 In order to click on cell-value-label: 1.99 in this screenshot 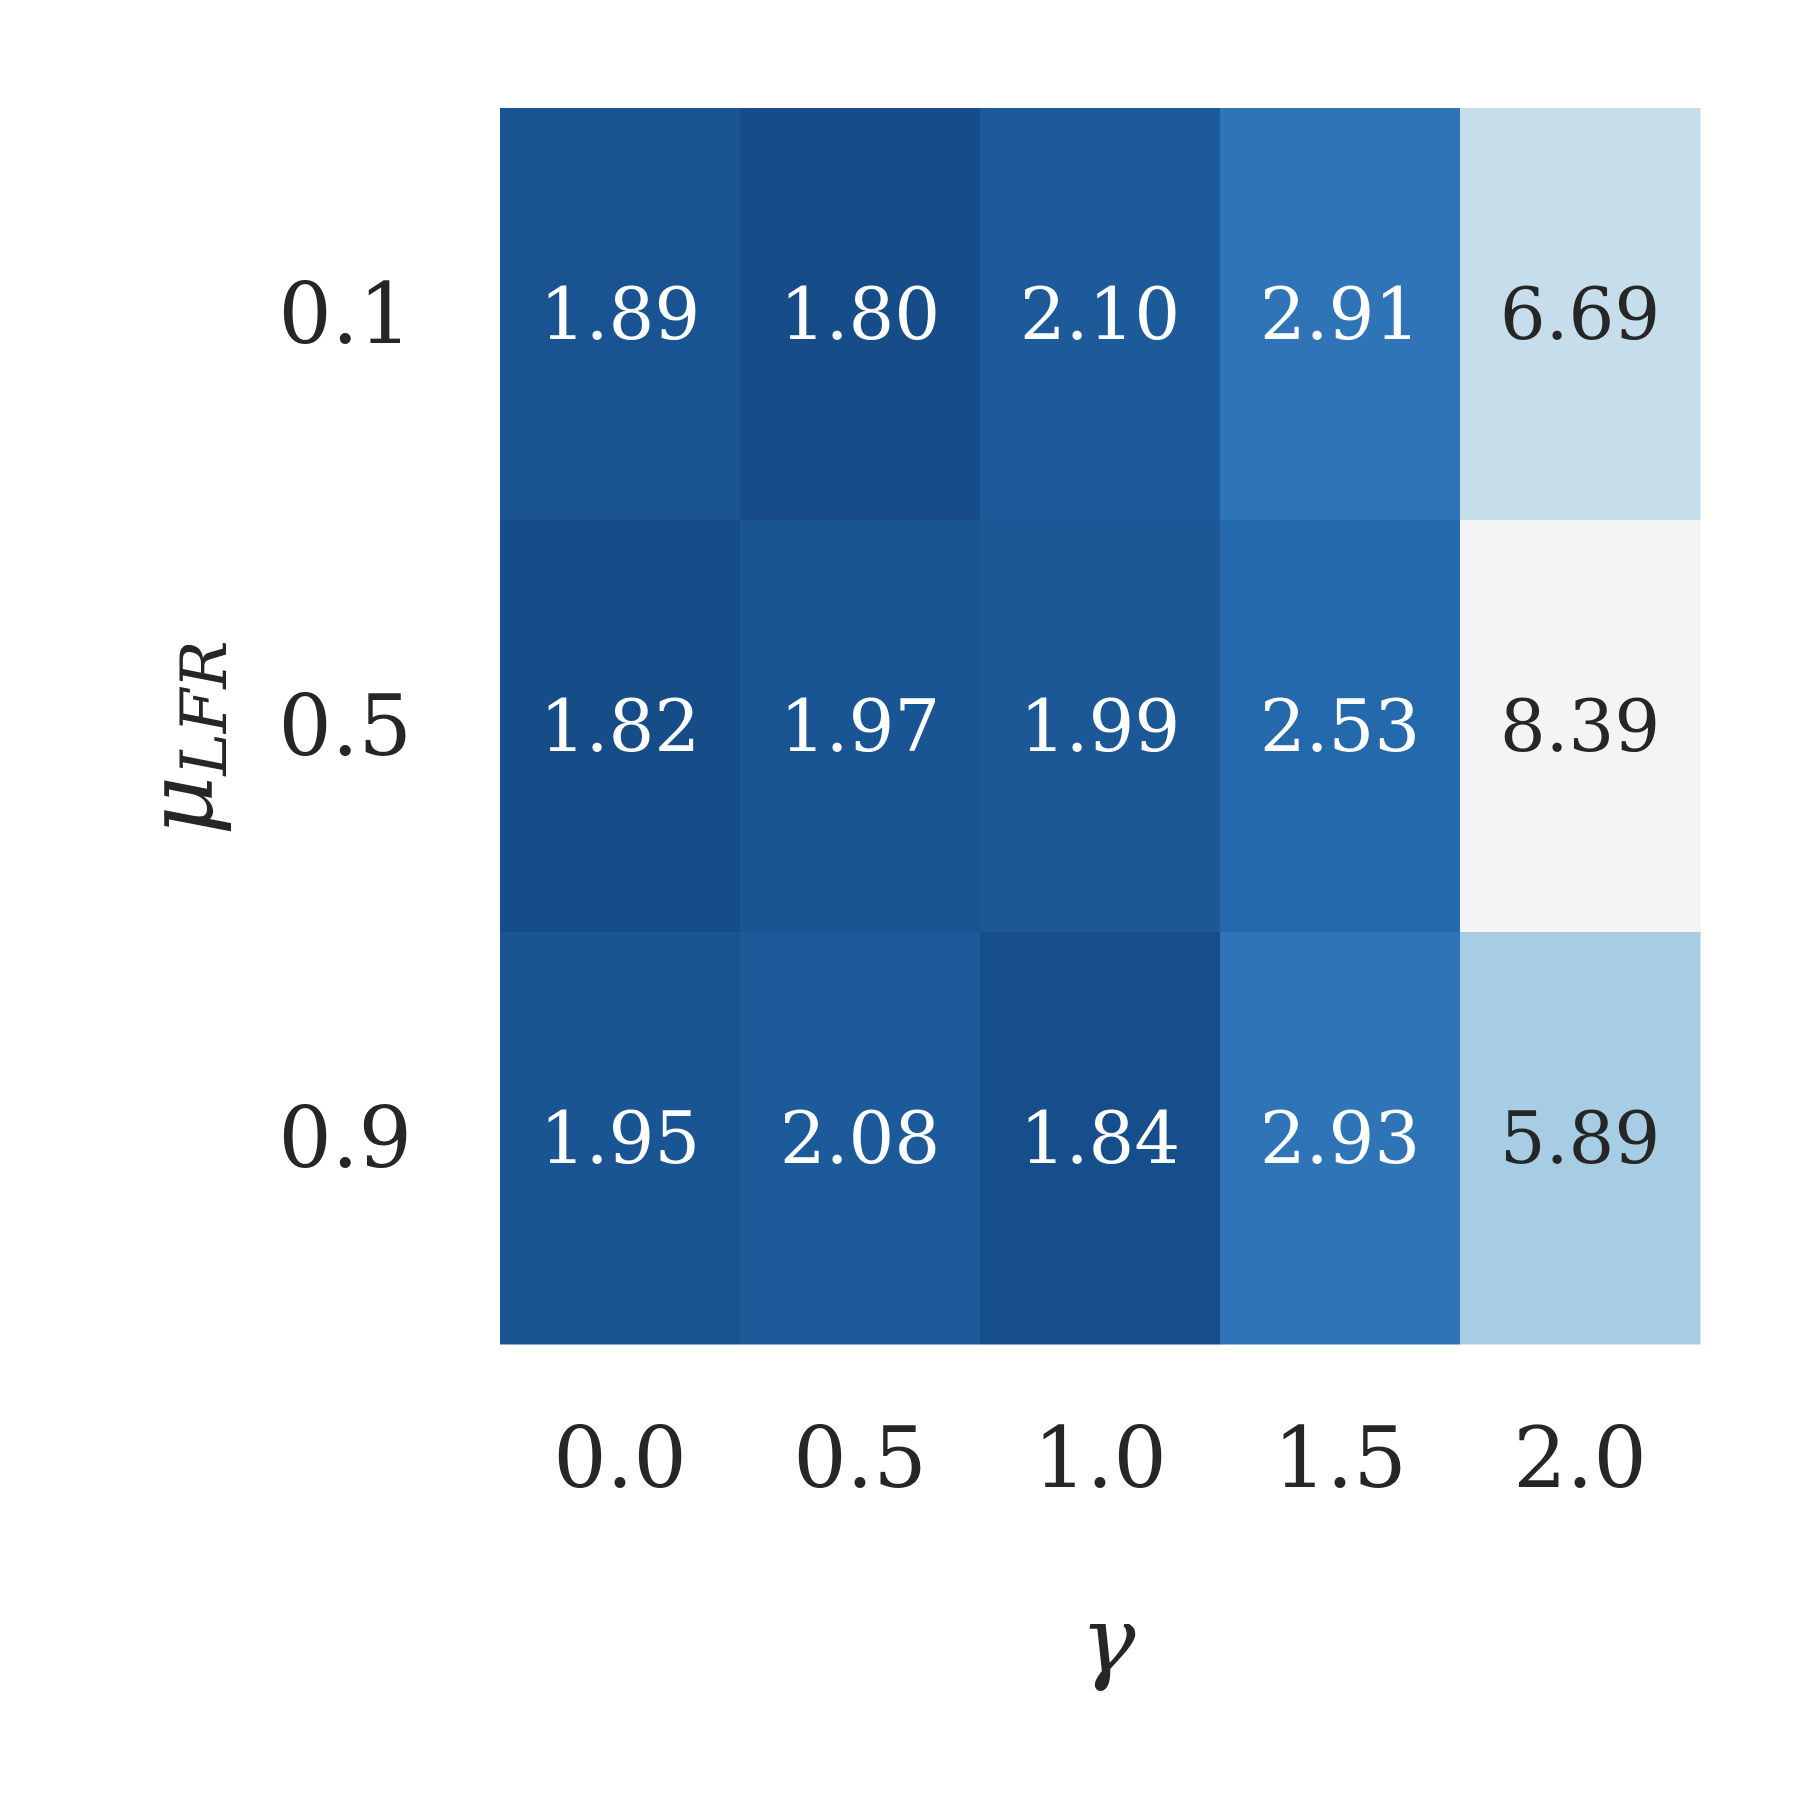, I will do `click(1100, 726)`.